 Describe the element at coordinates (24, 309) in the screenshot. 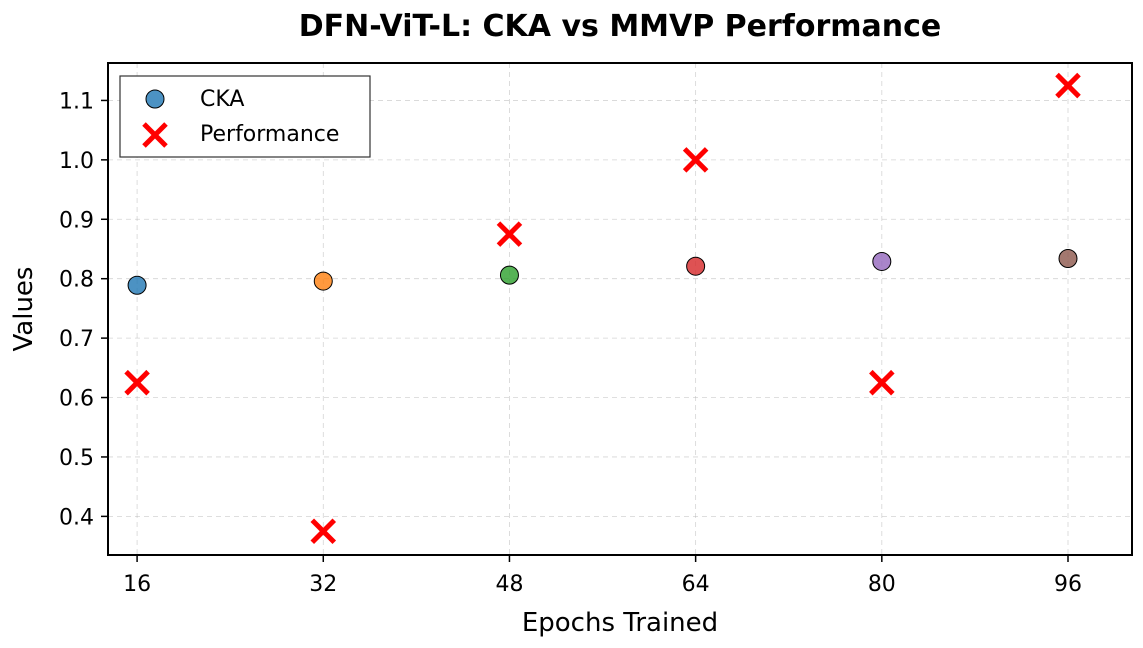

I see `y-axis-label: Values` at that location.